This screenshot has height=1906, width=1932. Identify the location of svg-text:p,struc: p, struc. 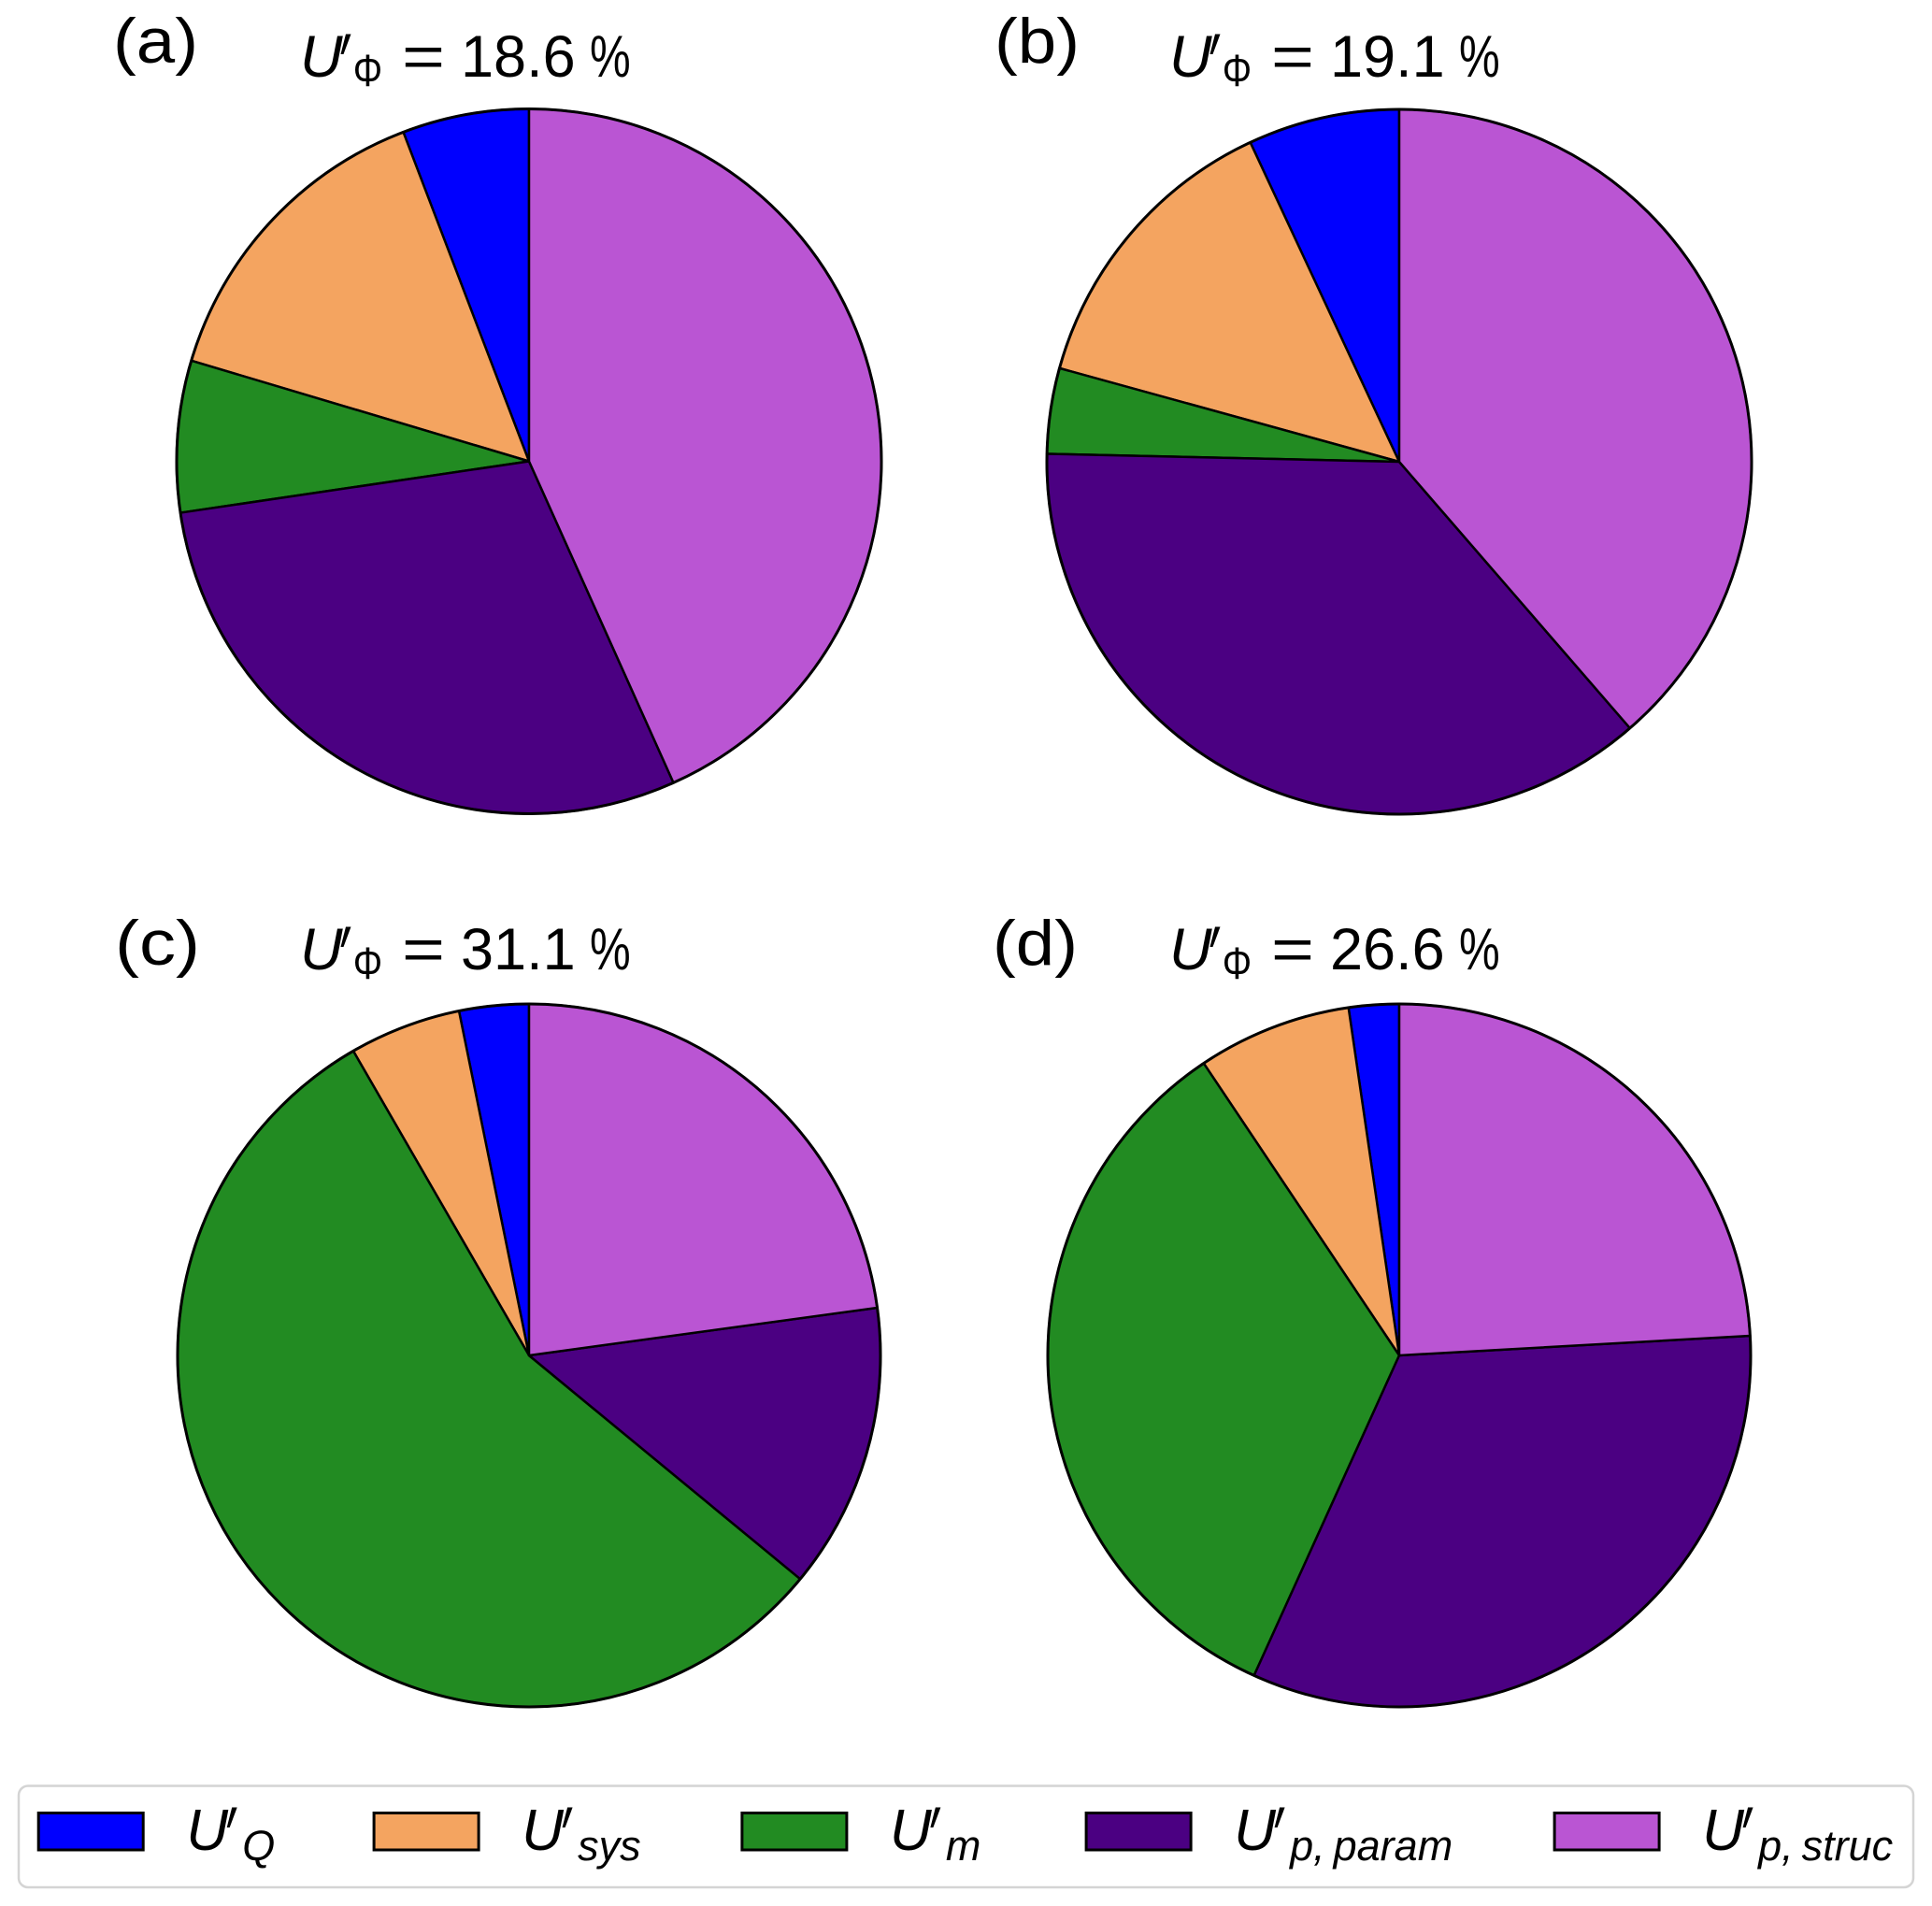
(1824, 1846).